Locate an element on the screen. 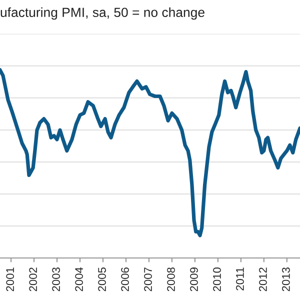 Image resolution: width=300 pixels, height=300 pixels. x-tick-label: 2007 is located at coordinates (148, 280).